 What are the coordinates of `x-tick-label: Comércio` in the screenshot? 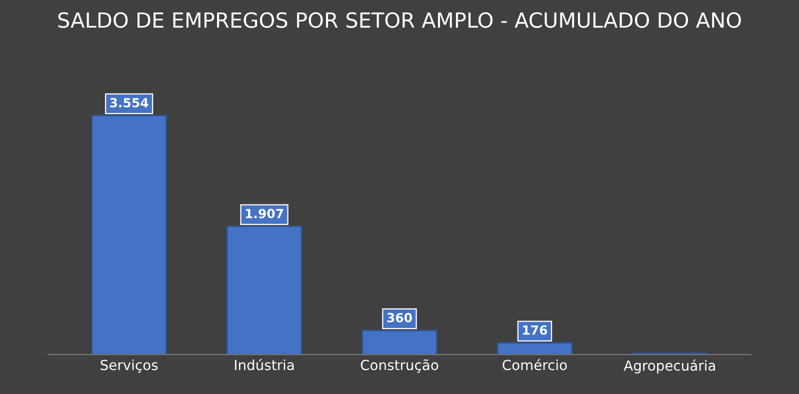 It's located at (534, 364).